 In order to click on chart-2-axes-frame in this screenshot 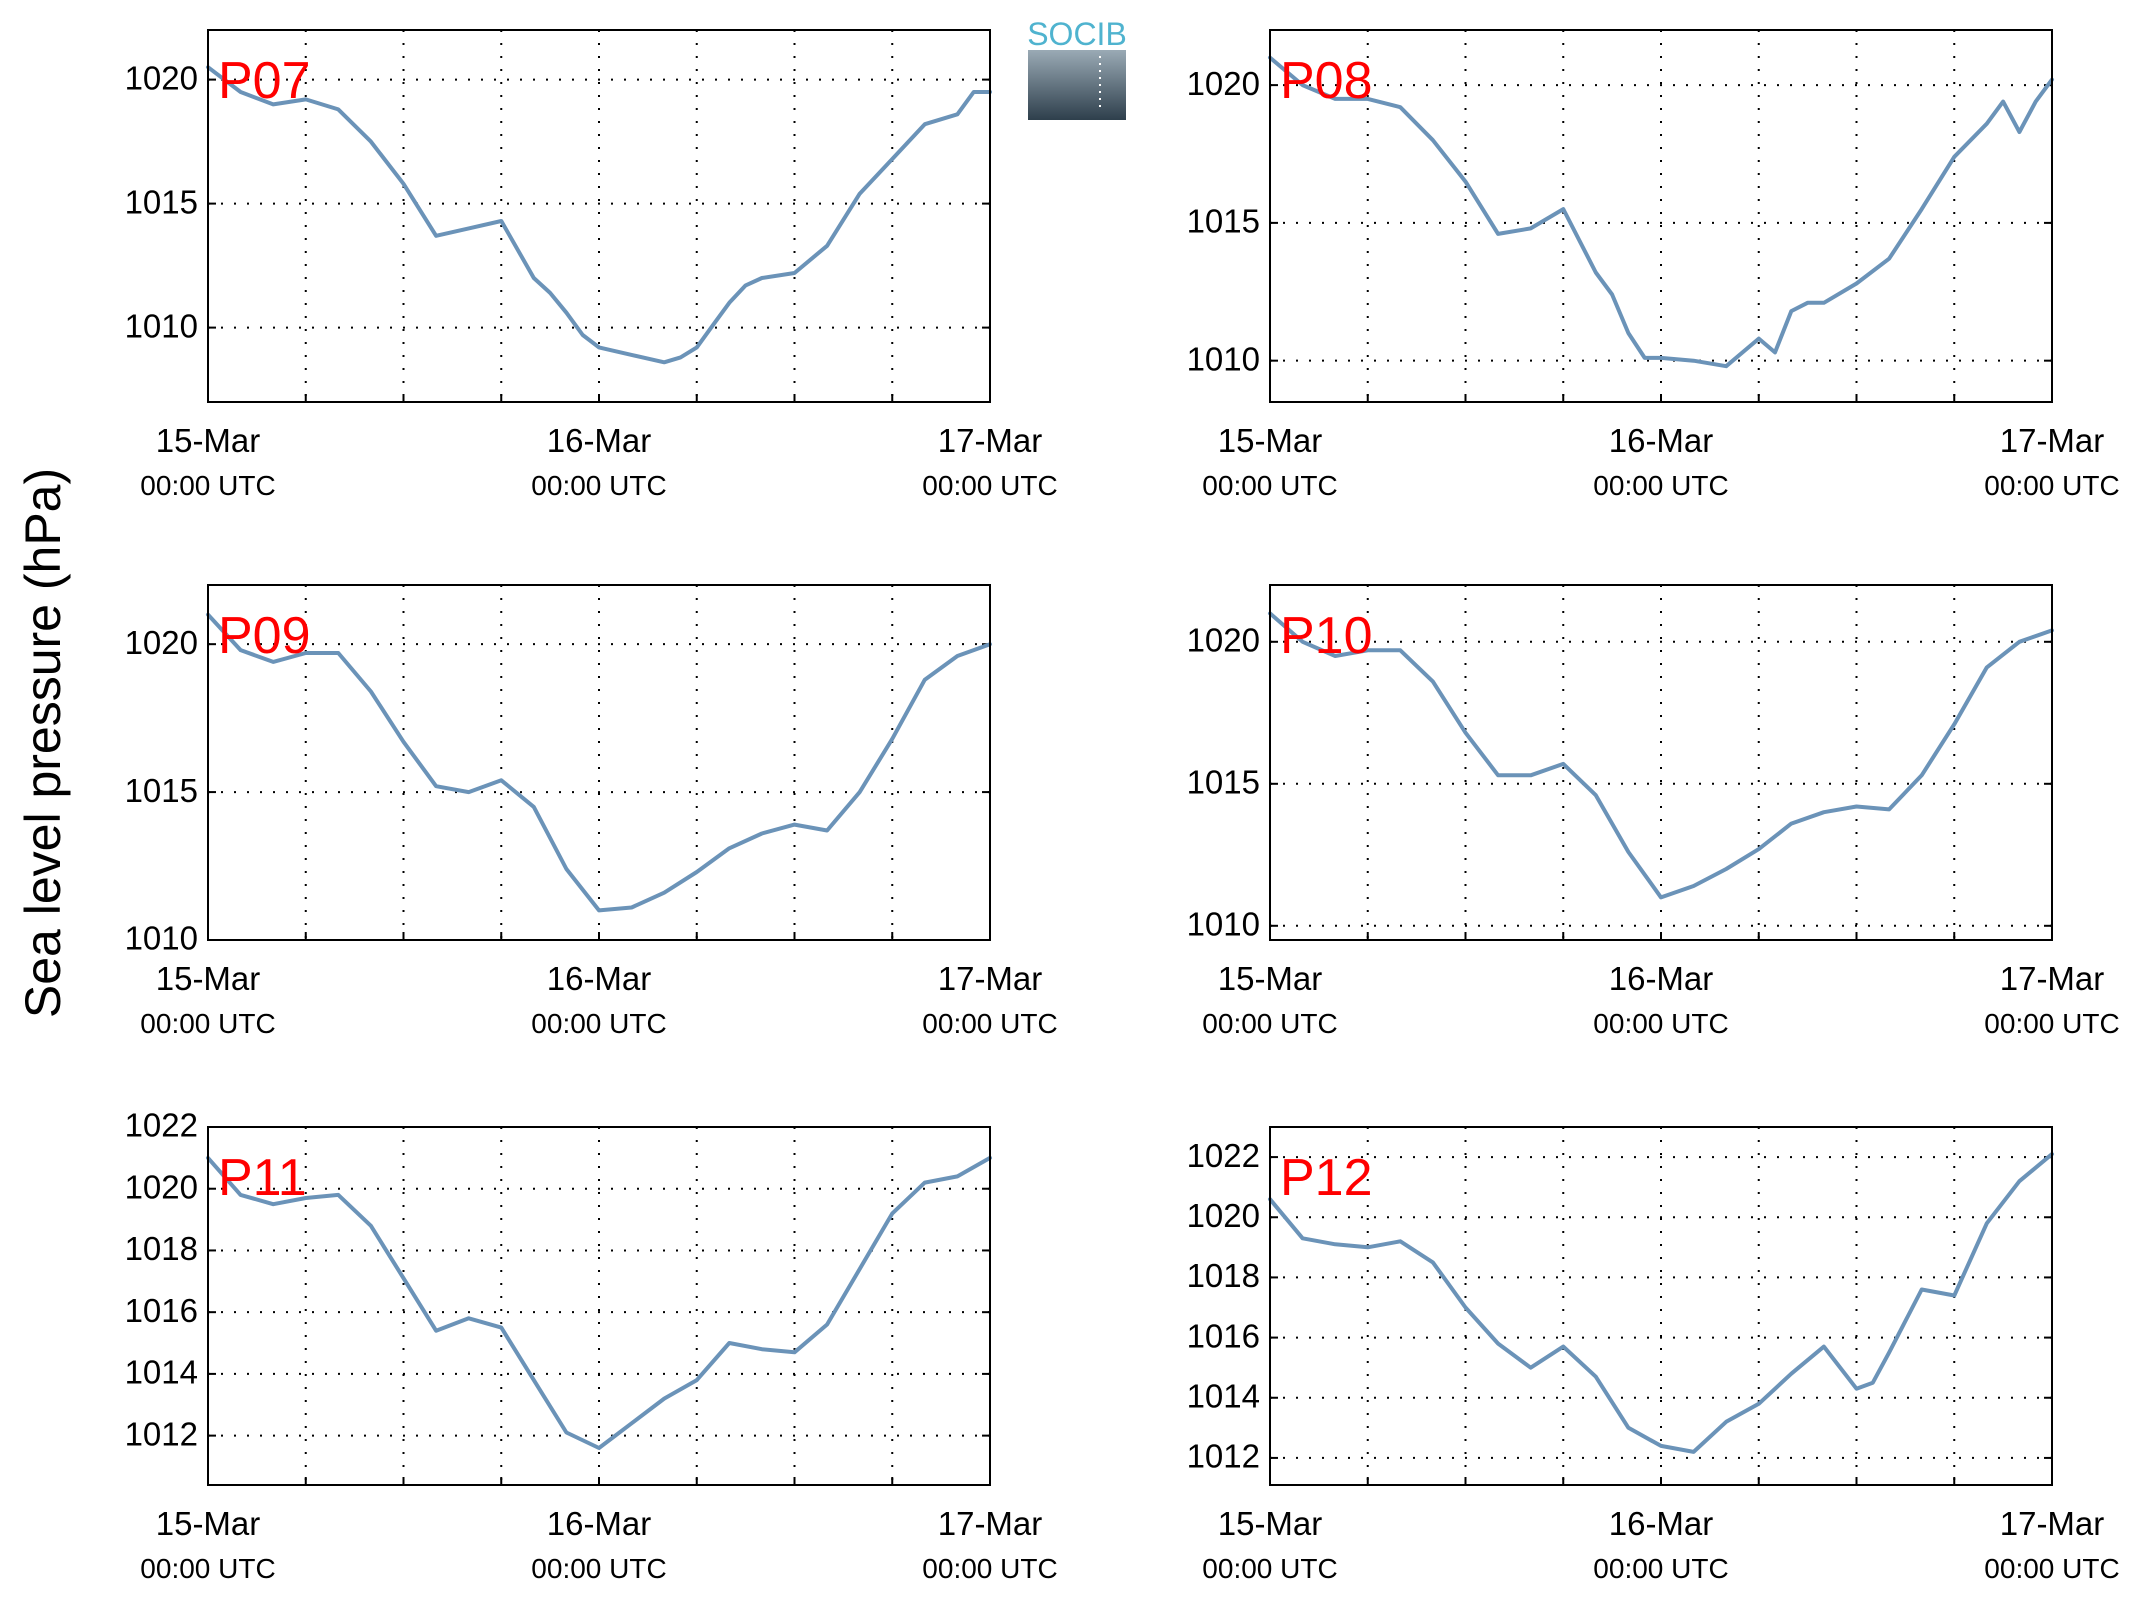, I will do `click(1661, 216)`.